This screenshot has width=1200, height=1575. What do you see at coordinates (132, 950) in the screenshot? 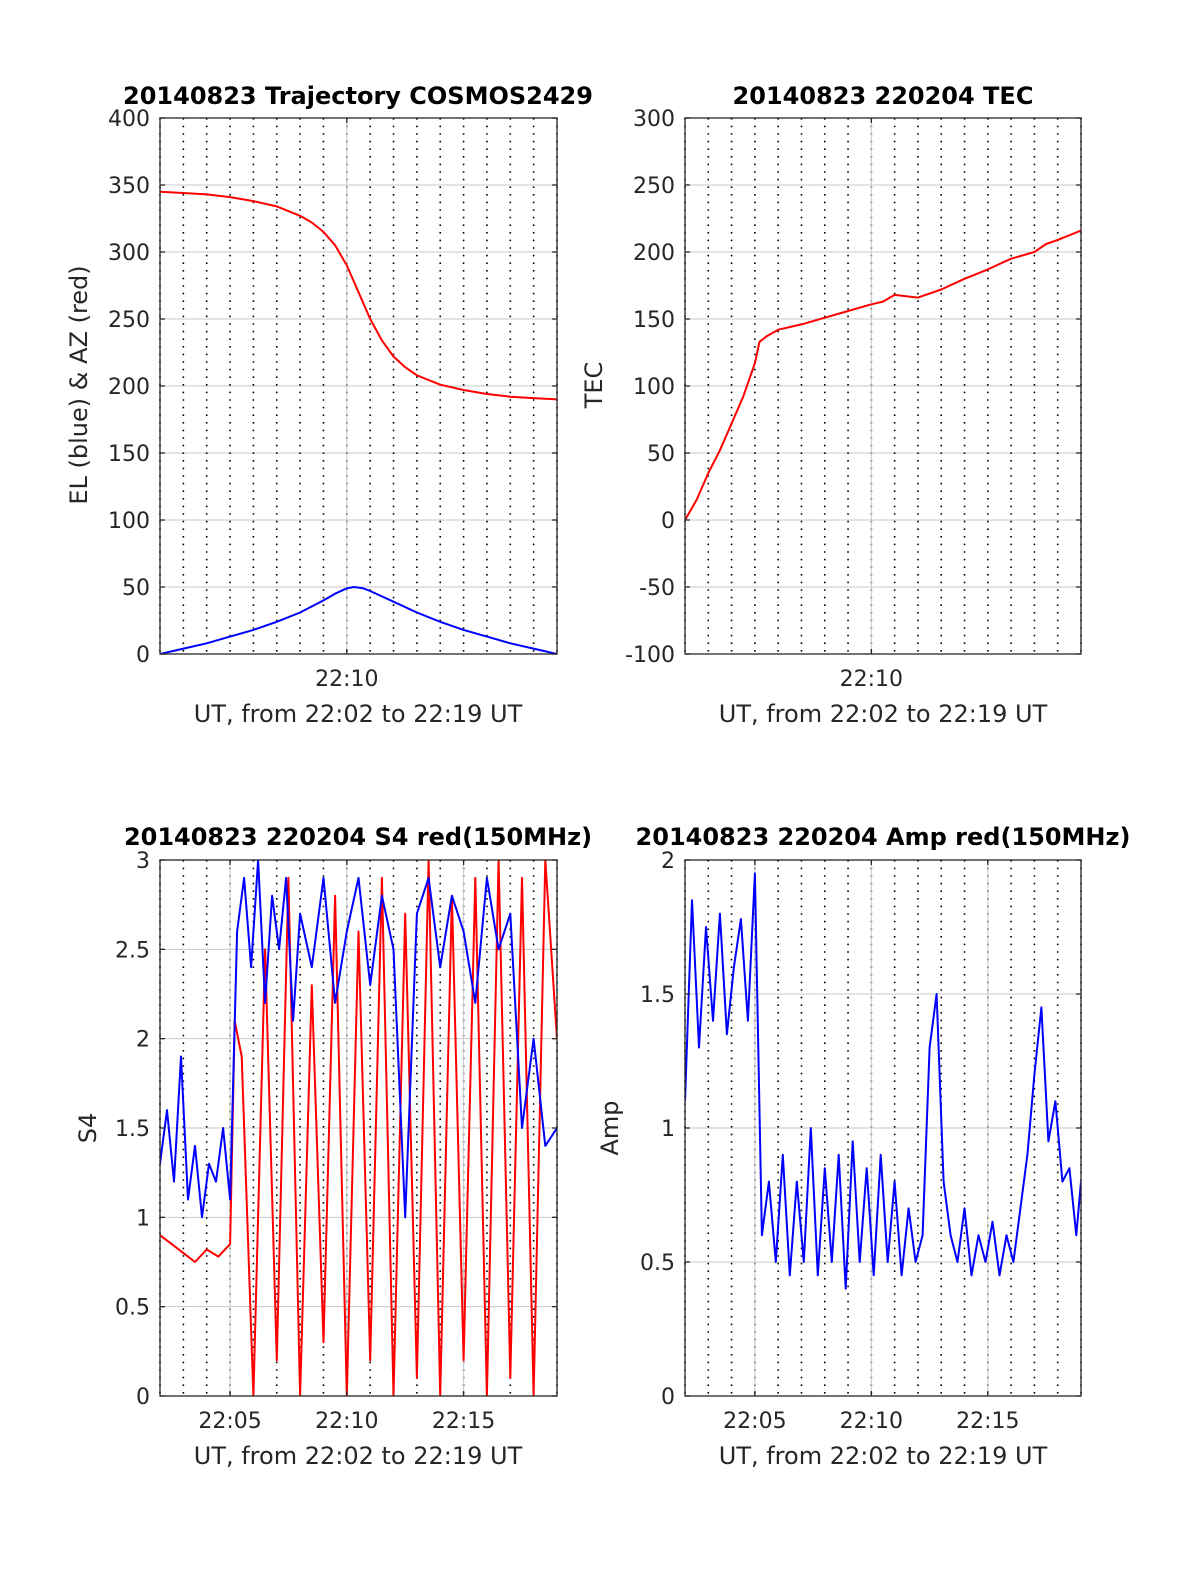
I see `y-tick-label: 2.5` at bounding box center [132, 950].